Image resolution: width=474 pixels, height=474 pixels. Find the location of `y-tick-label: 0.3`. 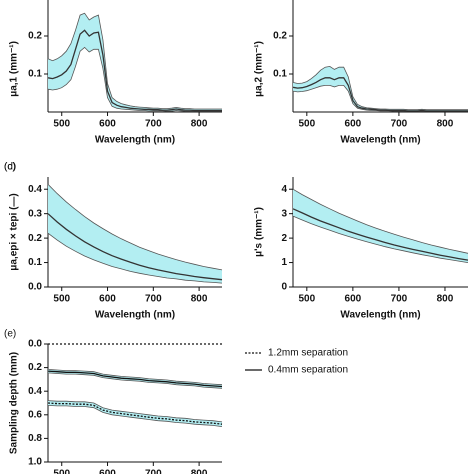

y-tick-label: 0.3 is located at coordinates (35, 213).